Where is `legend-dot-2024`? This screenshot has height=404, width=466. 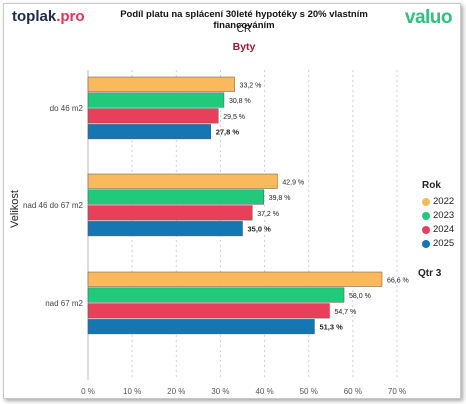
legend-dot-2024 is located at coordinates (426, 229).